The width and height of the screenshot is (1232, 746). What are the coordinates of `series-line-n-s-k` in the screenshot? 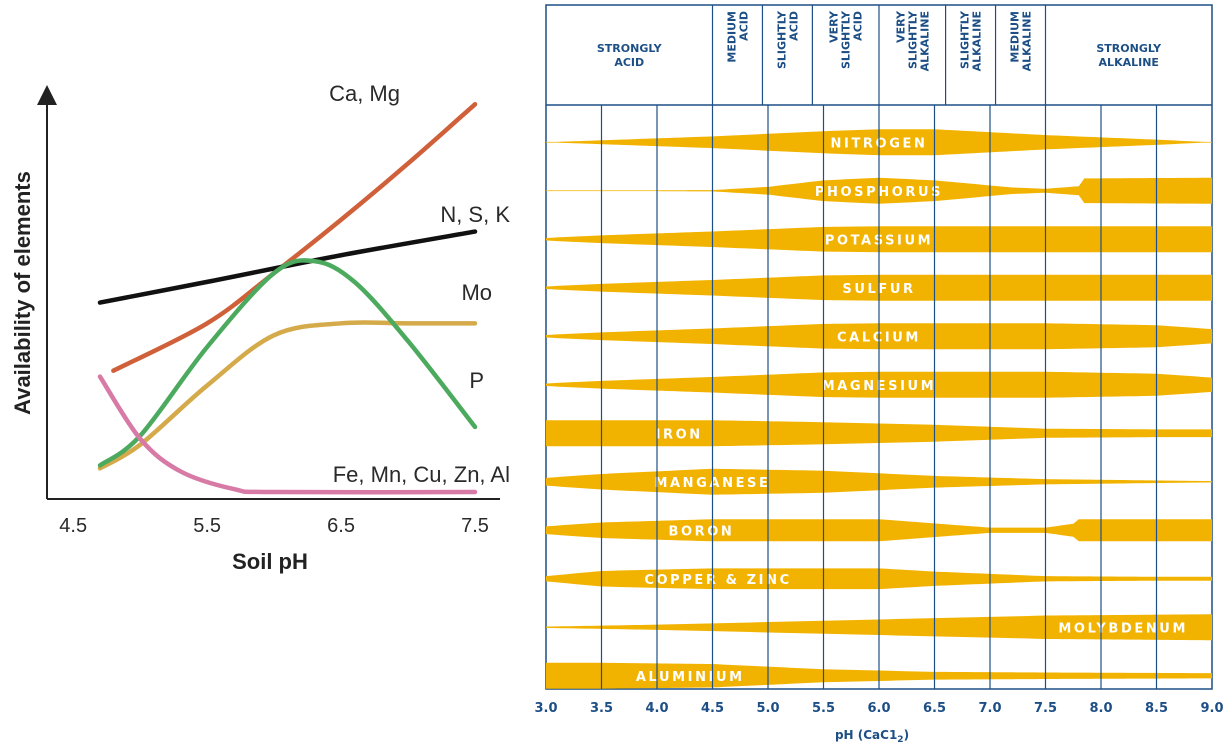 It's located at (287, 267).